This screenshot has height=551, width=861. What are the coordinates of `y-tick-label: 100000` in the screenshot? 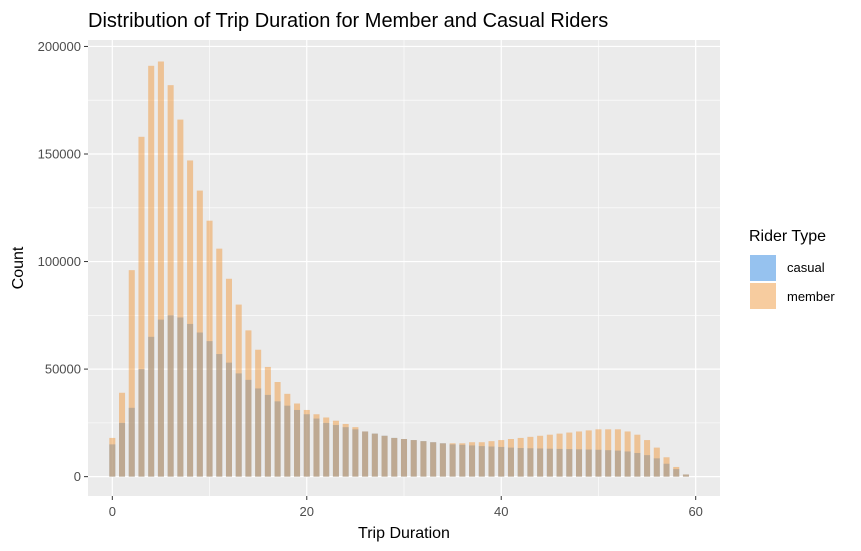 It's located at (59, 261).